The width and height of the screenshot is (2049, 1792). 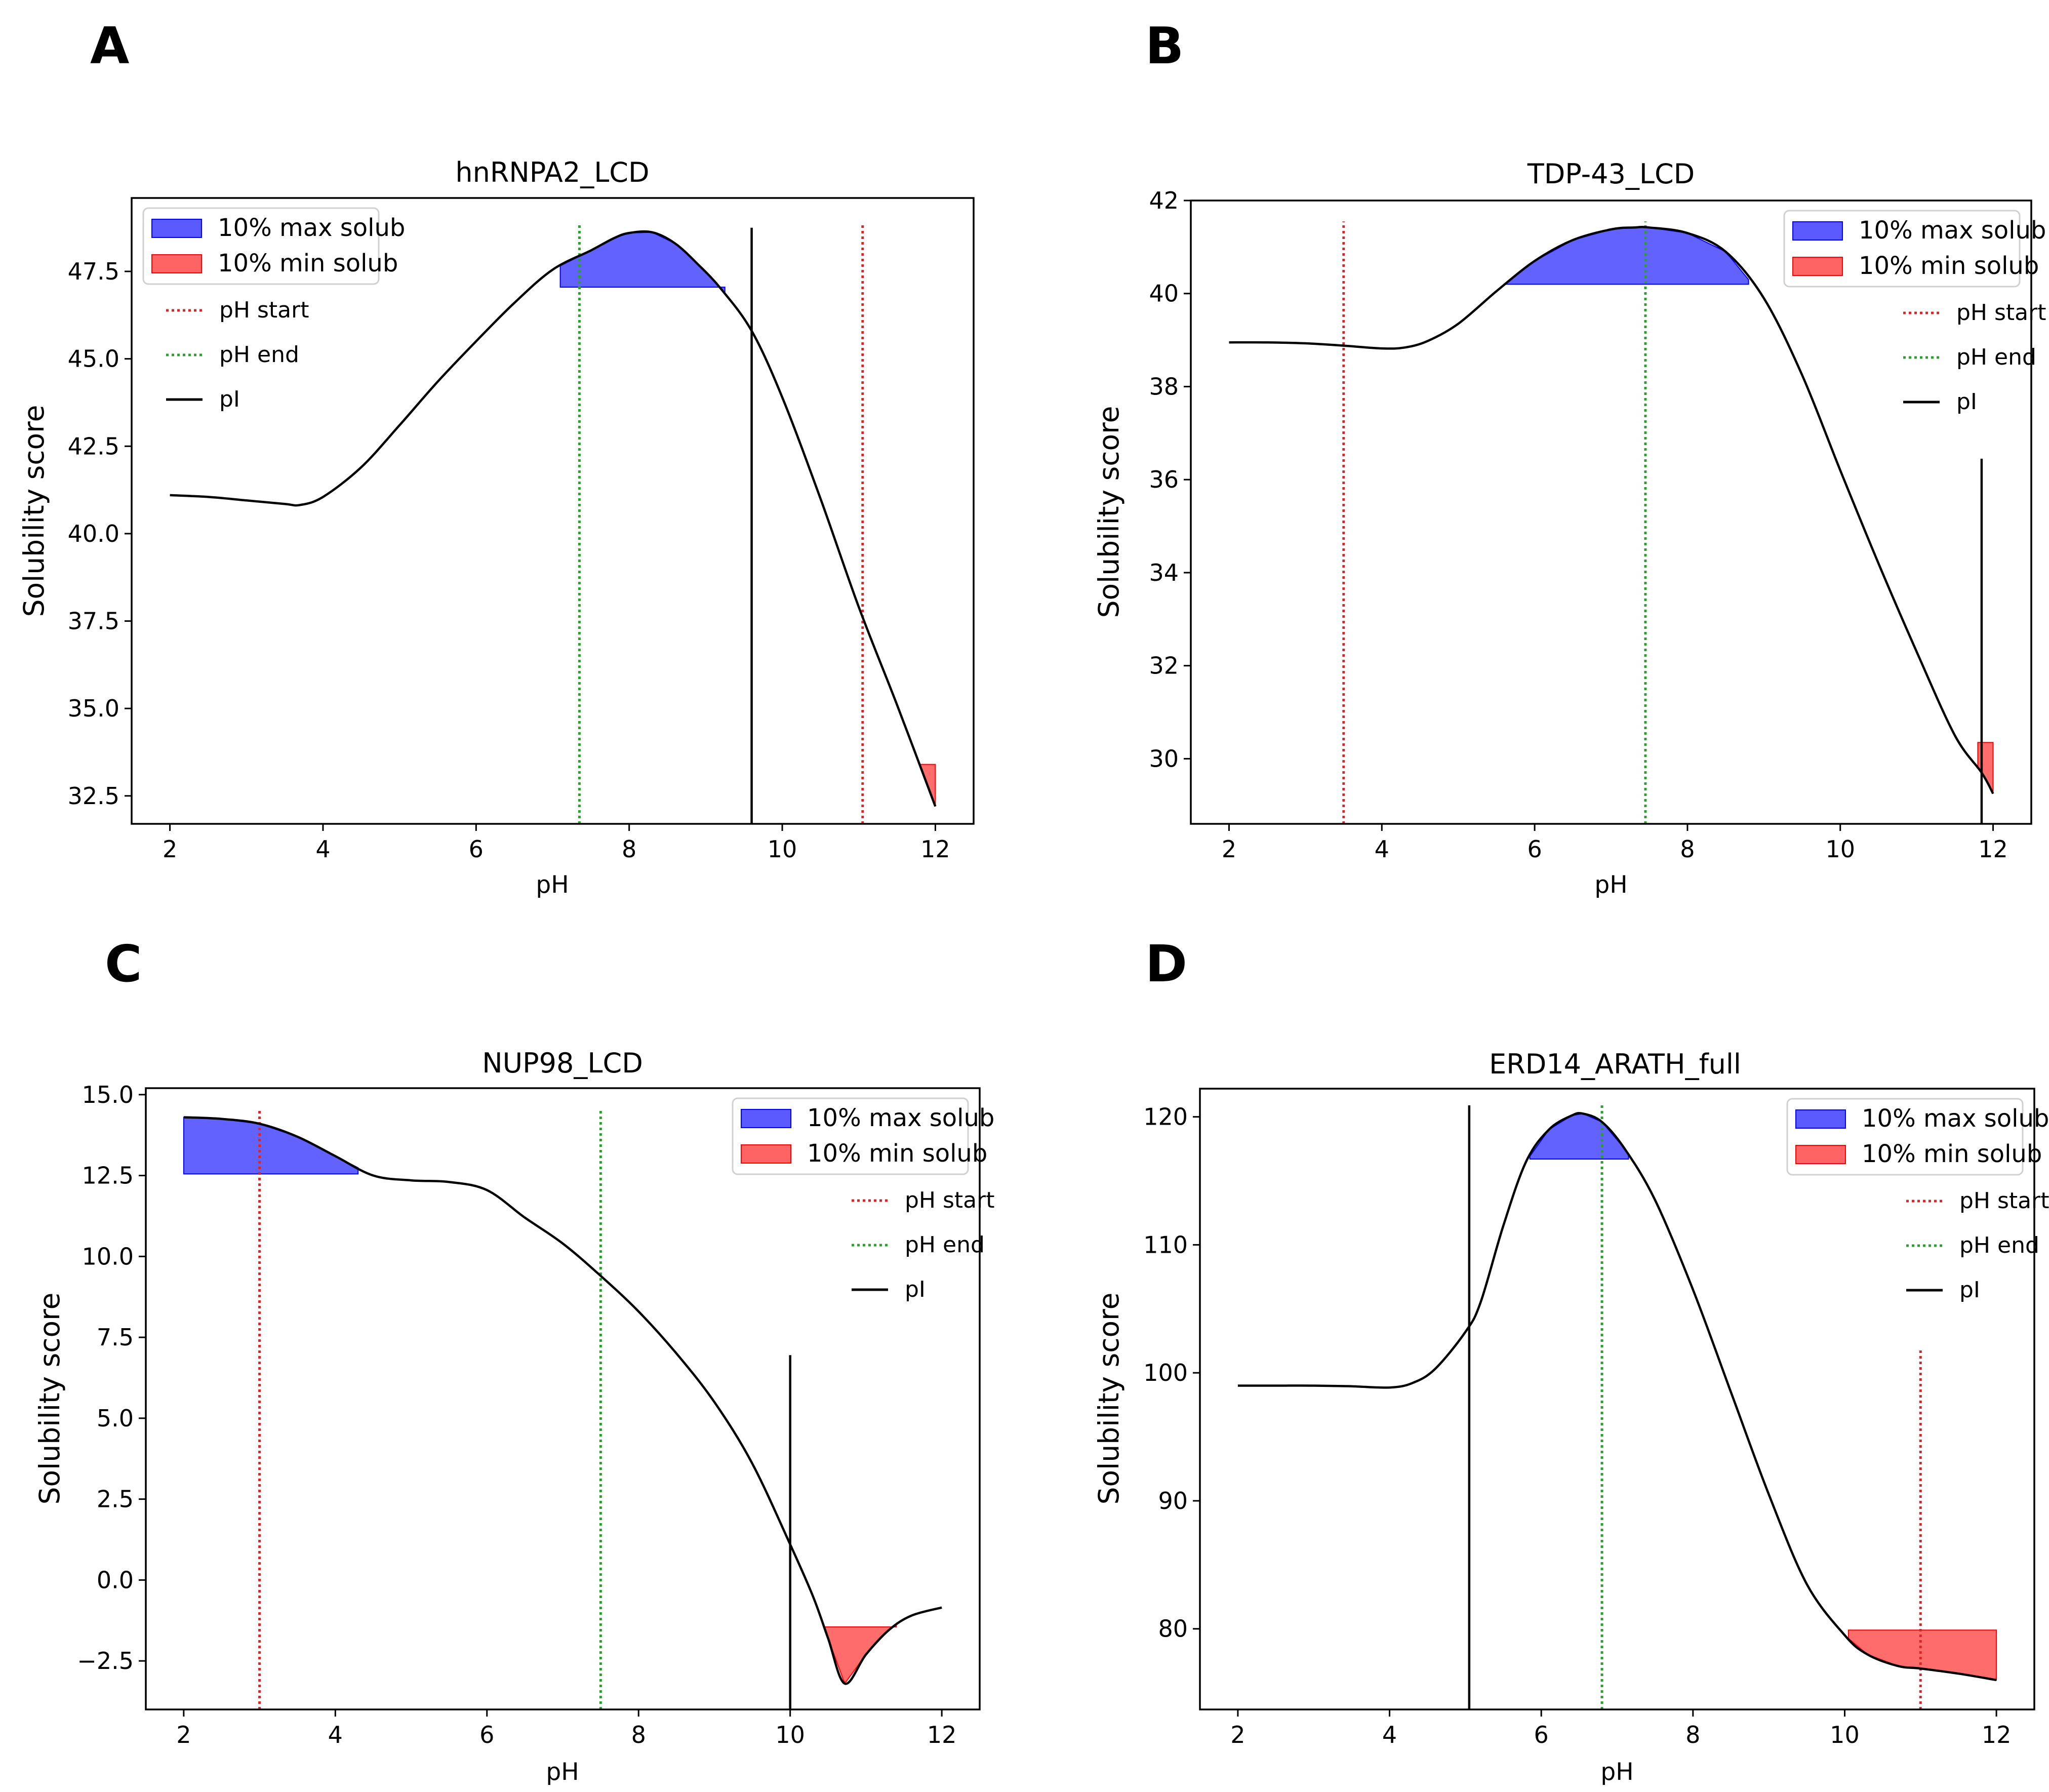 What do you see at coordinates (1615, 1064) in the screenshot?
I see `chart-title: ERD14_ARATH_full` at bounding box center [1615, 1064].